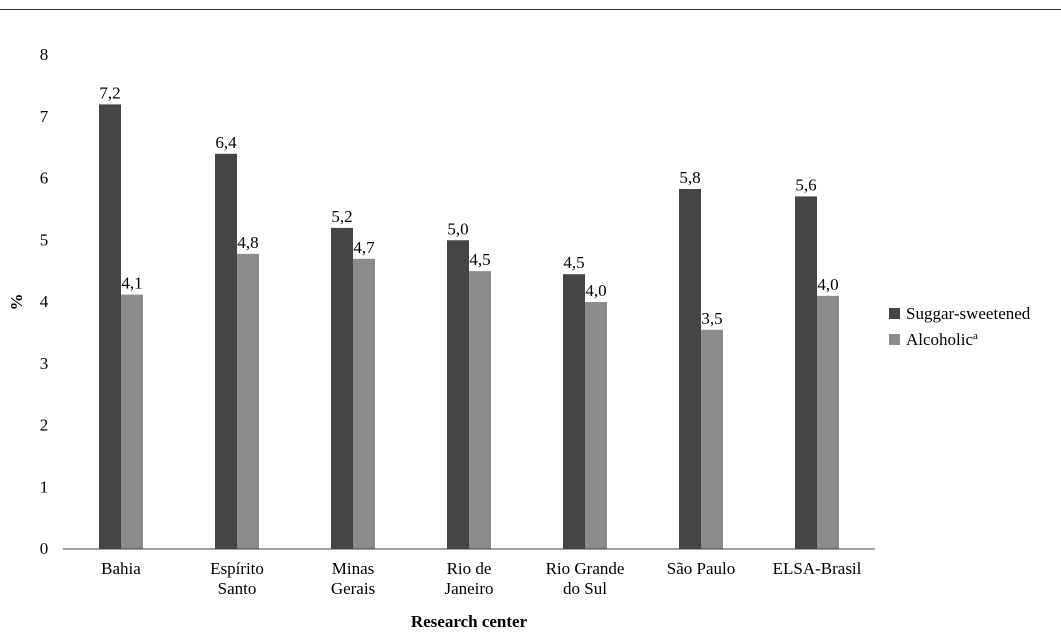 The image size is (1061, 635). I want to click on data-label: 7,2, so click(109, 92).